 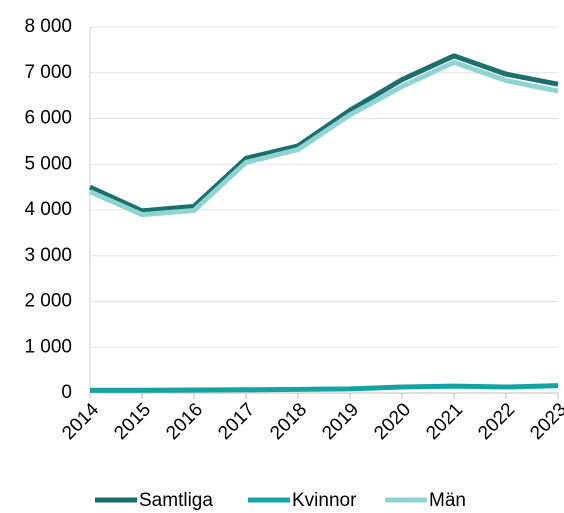 What do you see at coordinates (48, 118) in the screenshot?
I see `y-tick-label: 6 000` at bounding box center [48, 118].